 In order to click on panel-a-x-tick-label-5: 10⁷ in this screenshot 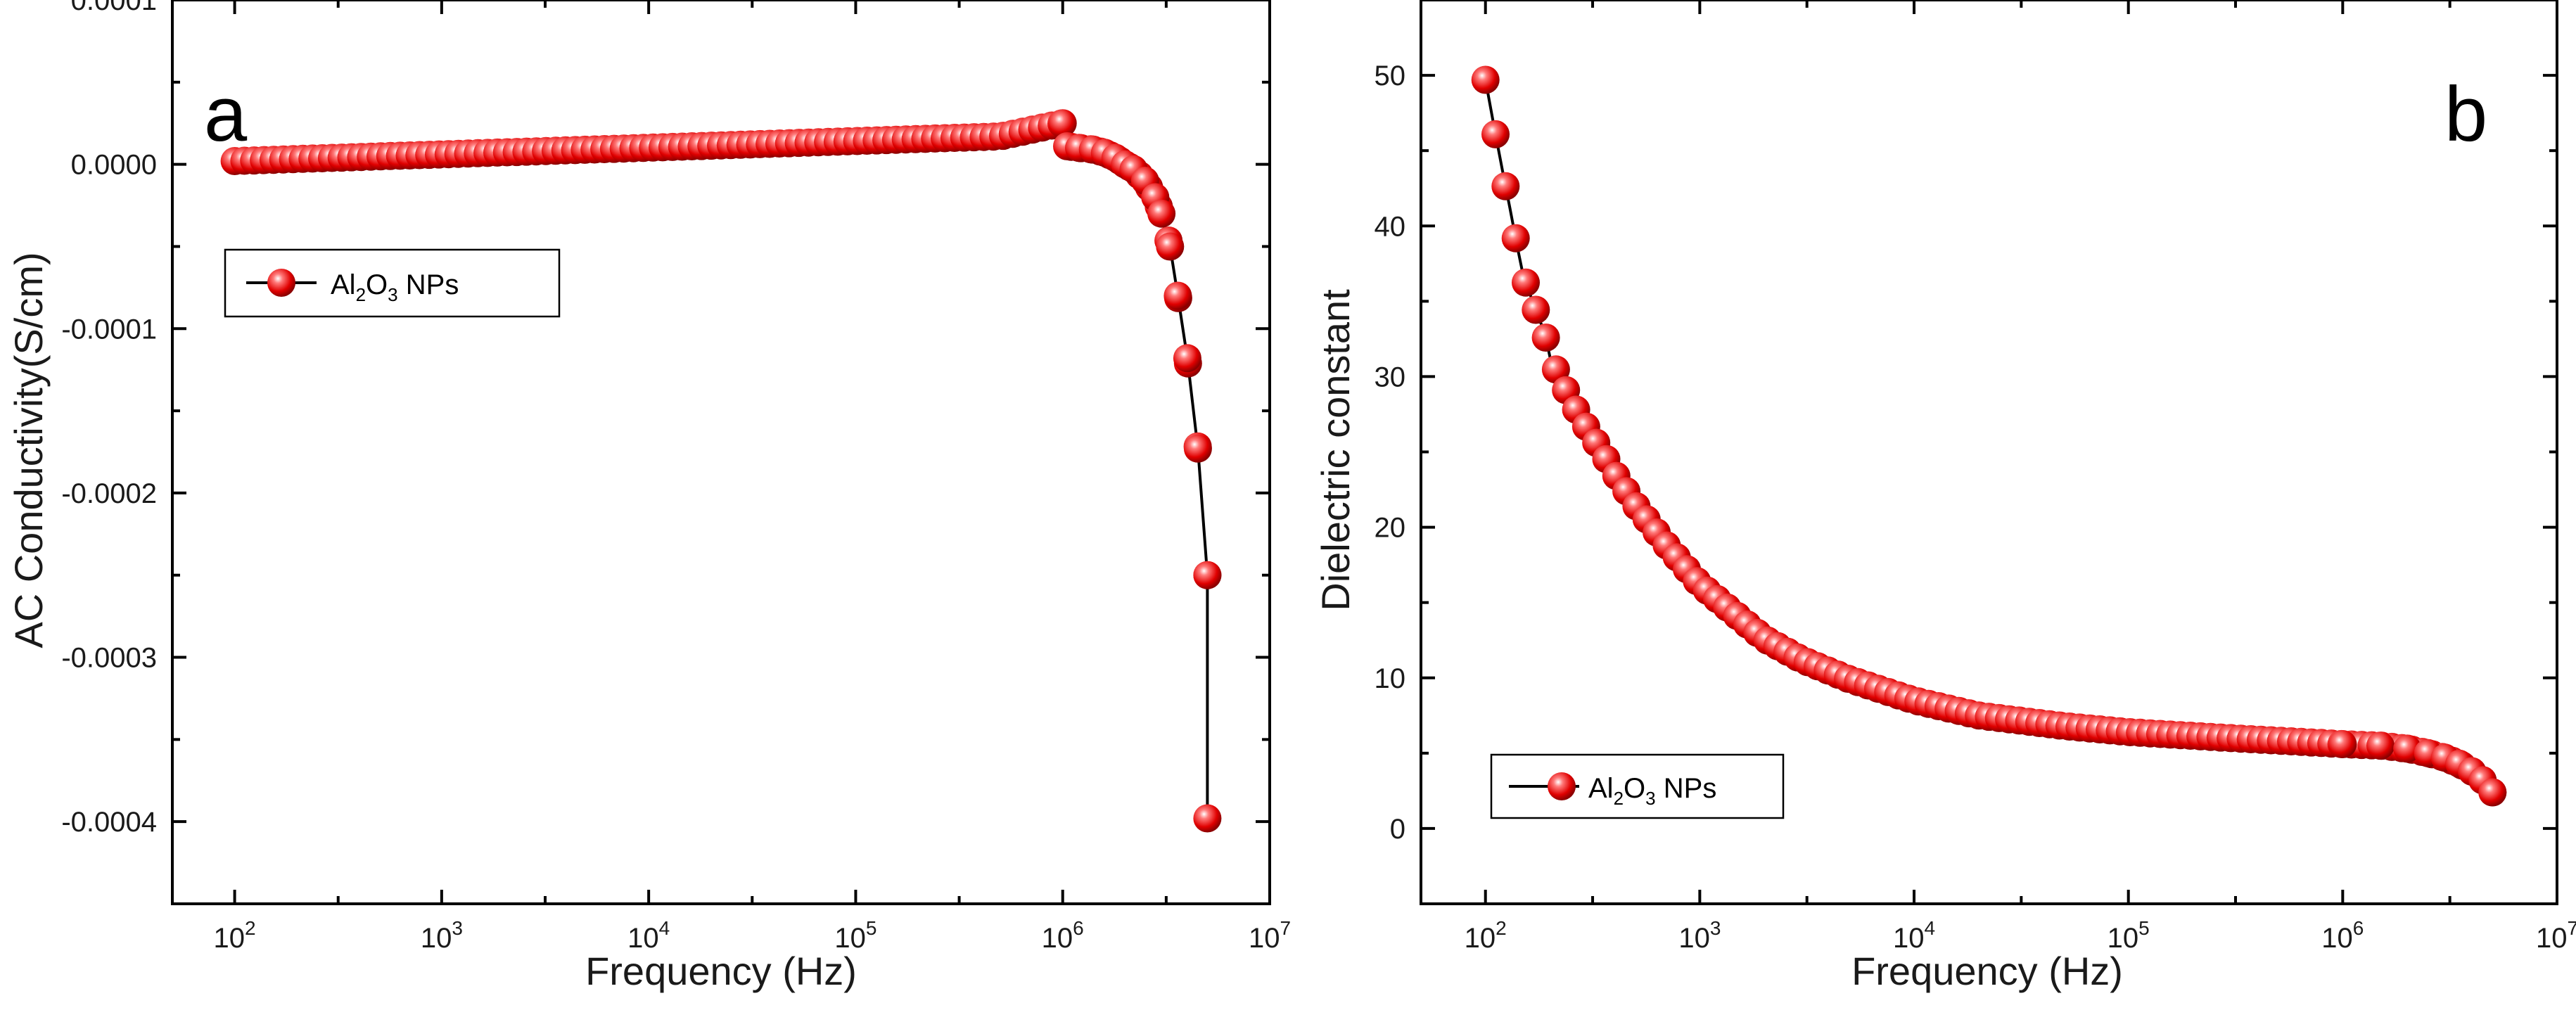, I will do `click(1270, 936)`.